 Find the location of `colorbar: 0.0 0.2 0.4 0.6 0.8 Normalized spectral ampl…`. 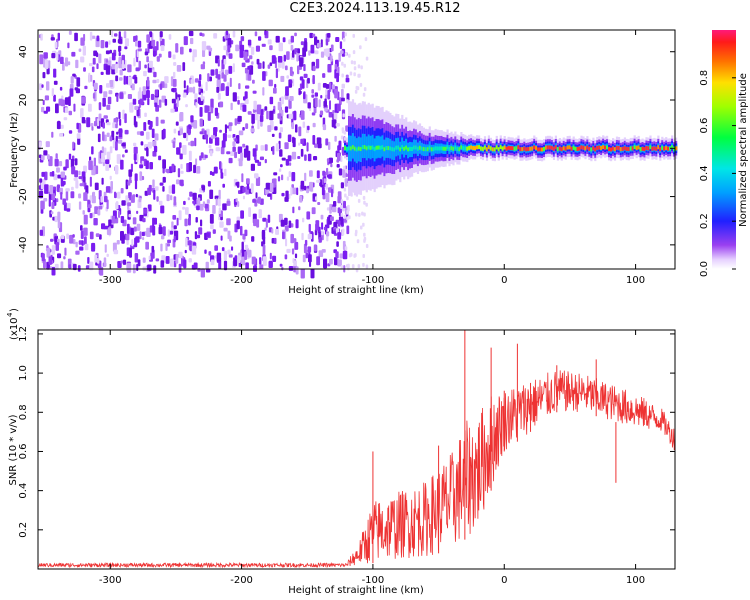

colorbar: 0.0 0.2 0.4 0.6 0.8 Normalized spectral ampl… is located at coordinates (724, 153).